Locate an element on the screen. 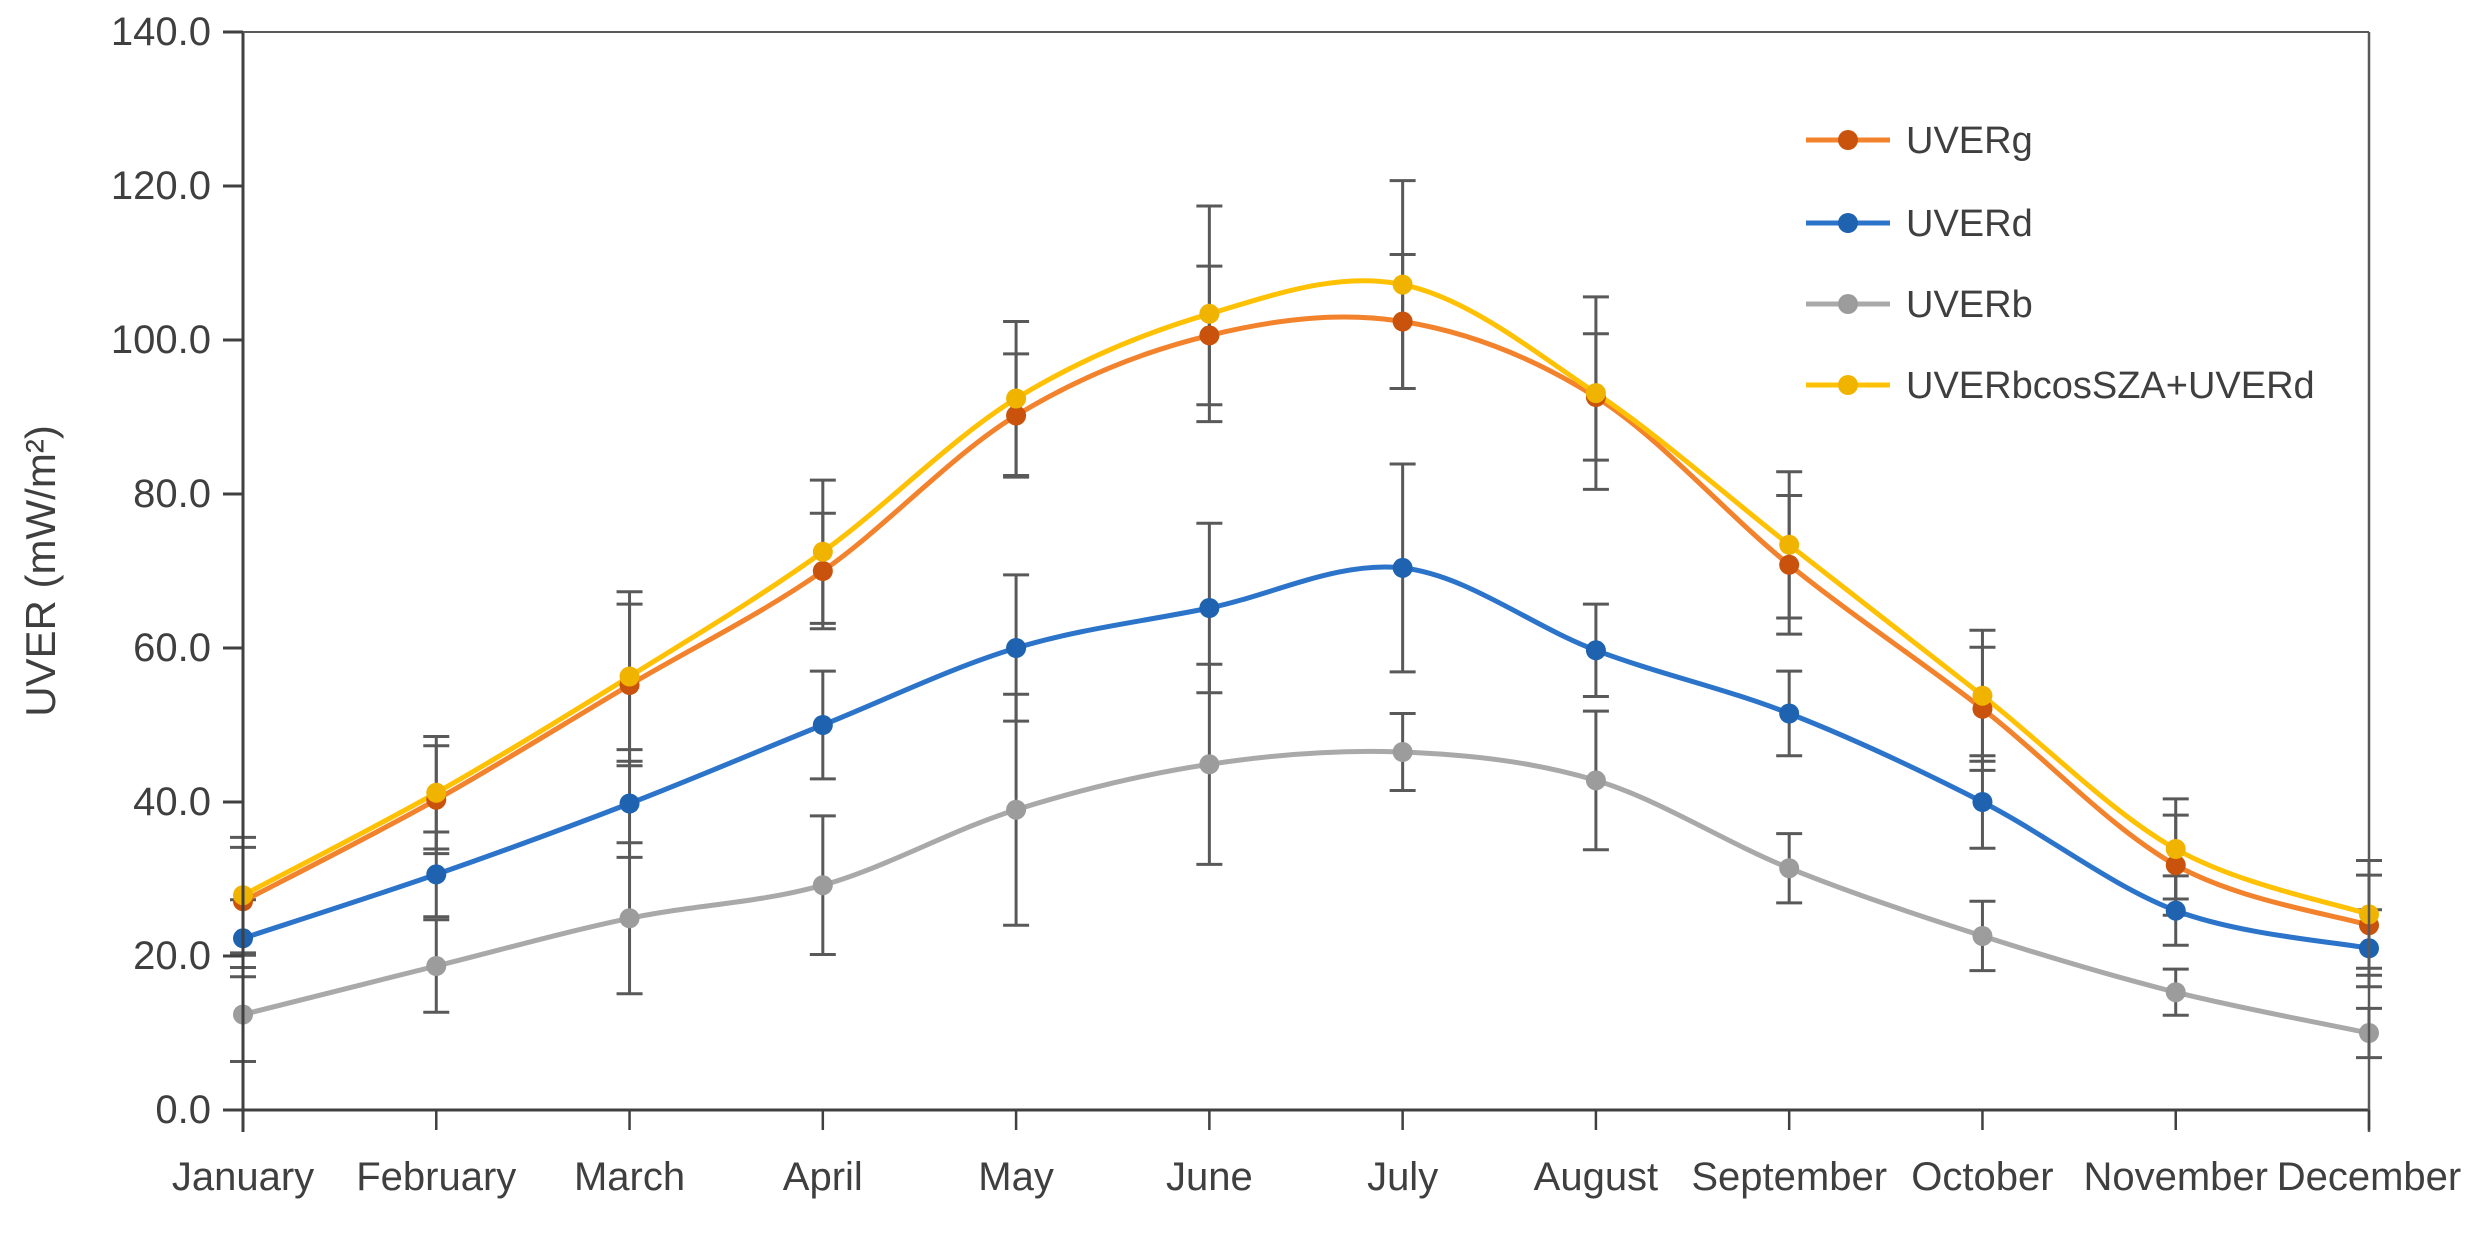  x-tick-label: August is located at coordinates (1596, 1177).